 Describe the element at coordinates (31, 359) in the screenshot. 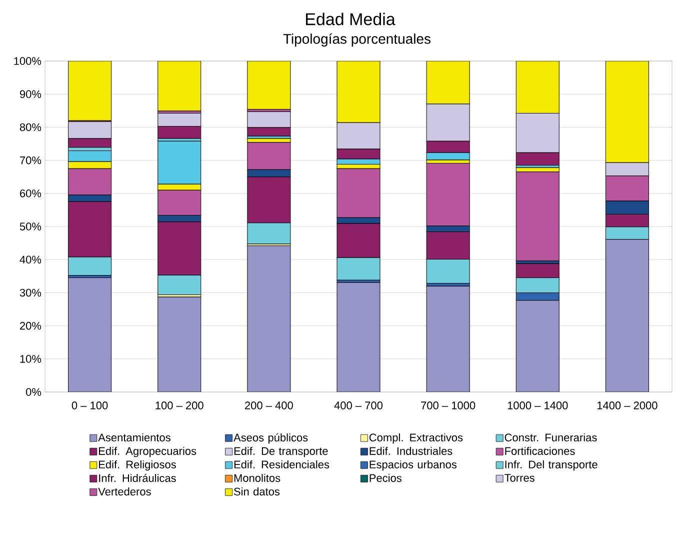

I see `y-tick-label: 10%` at that location.